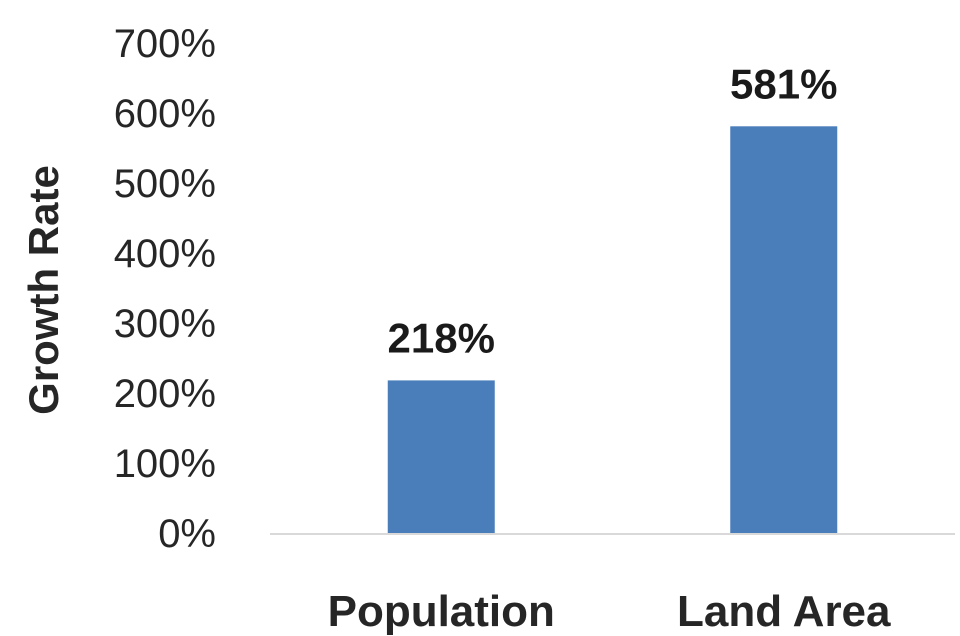 This screenshot has height=636, width=960. Describe the element at coordinates (187, 534) in the screenshot. I see `y-tick-label: 0%` at that location.